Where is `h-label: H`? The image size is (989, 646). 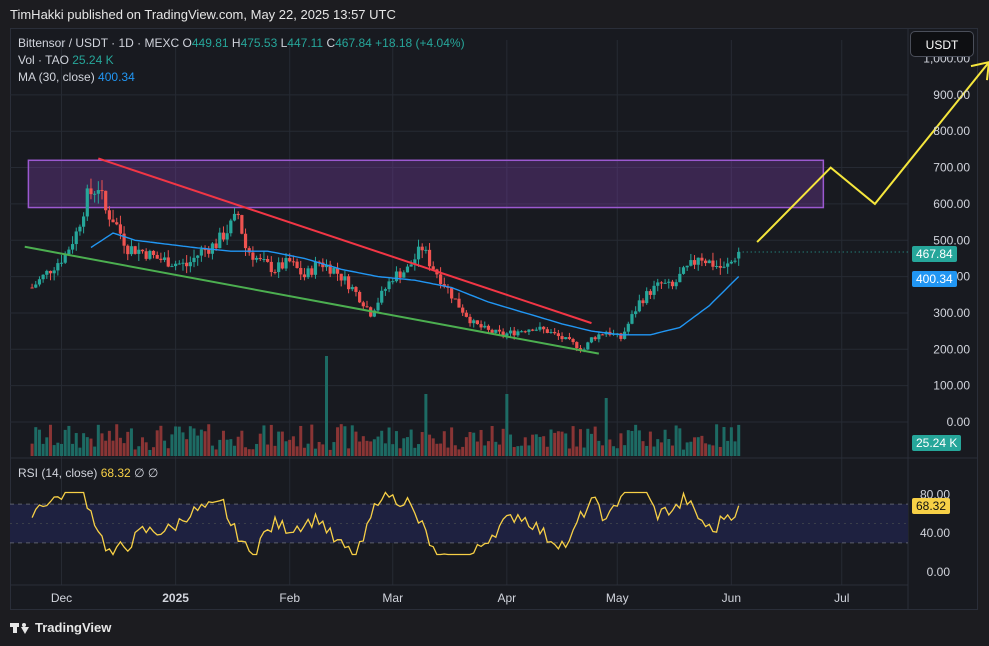
h-label: H is located at coordinates (236, 43).